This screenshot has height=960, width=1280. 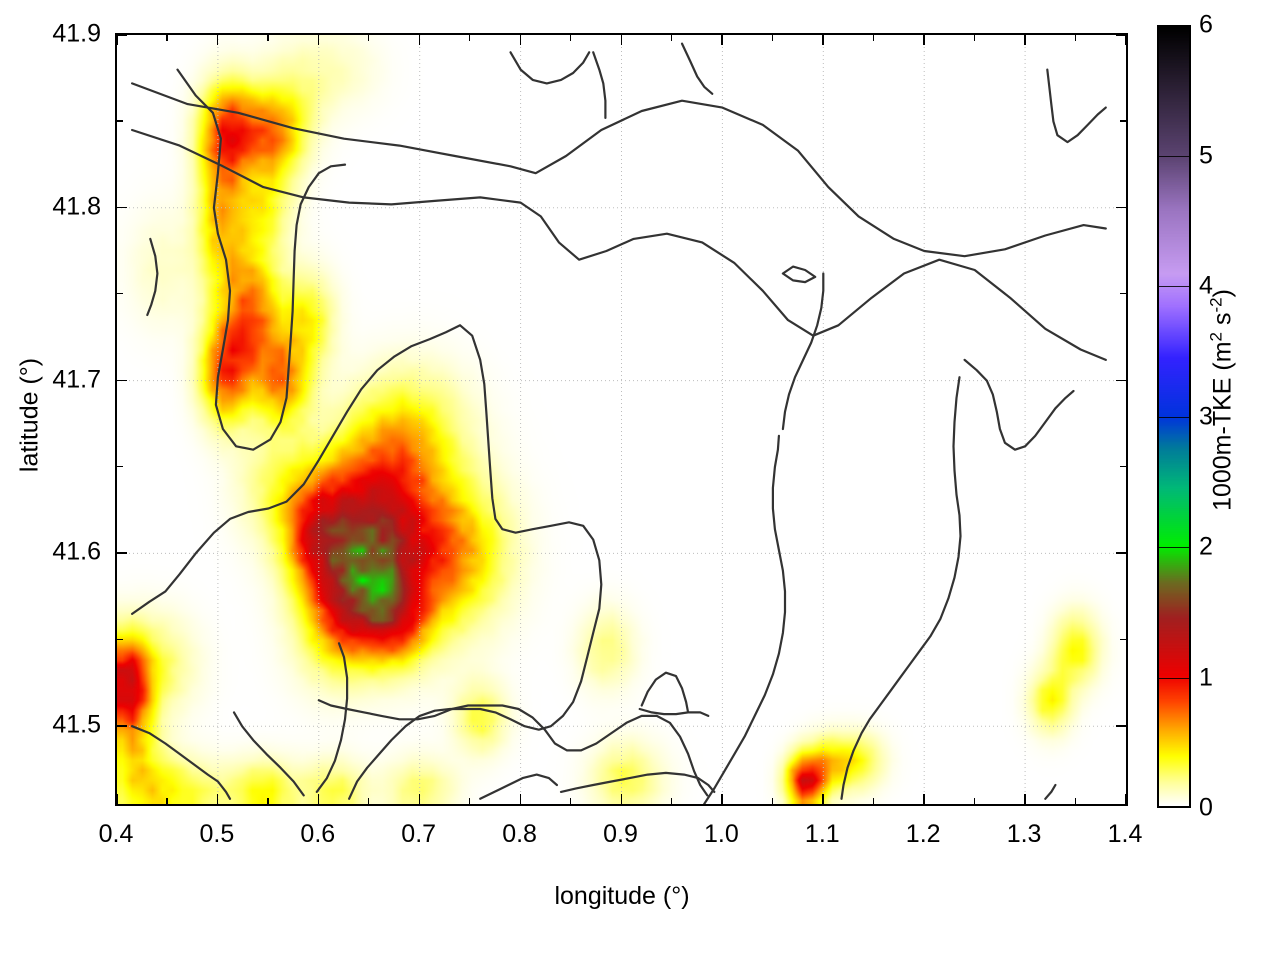 I want to click on x-tick-label: 0.7, so click(x=419, y=834).